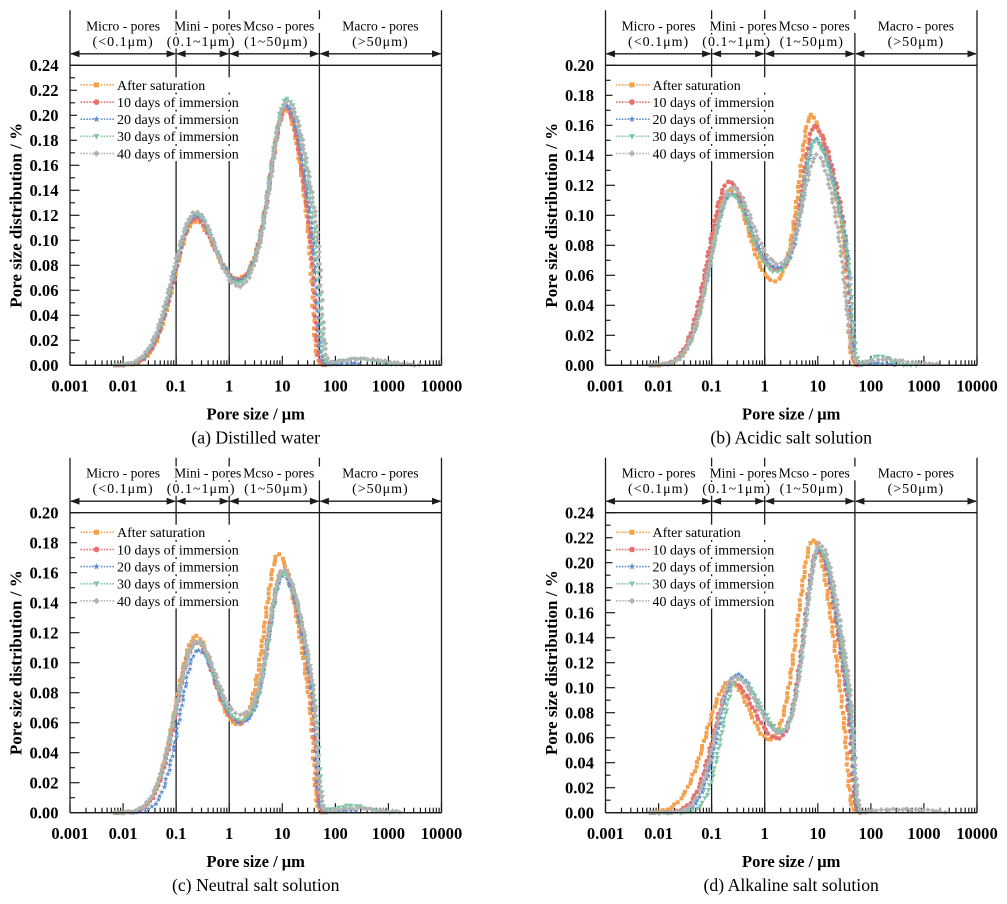 The height and width of the screenshot is (904, 1007). I want to click on svg-text: (a) Distilled water, so click(255, 438).